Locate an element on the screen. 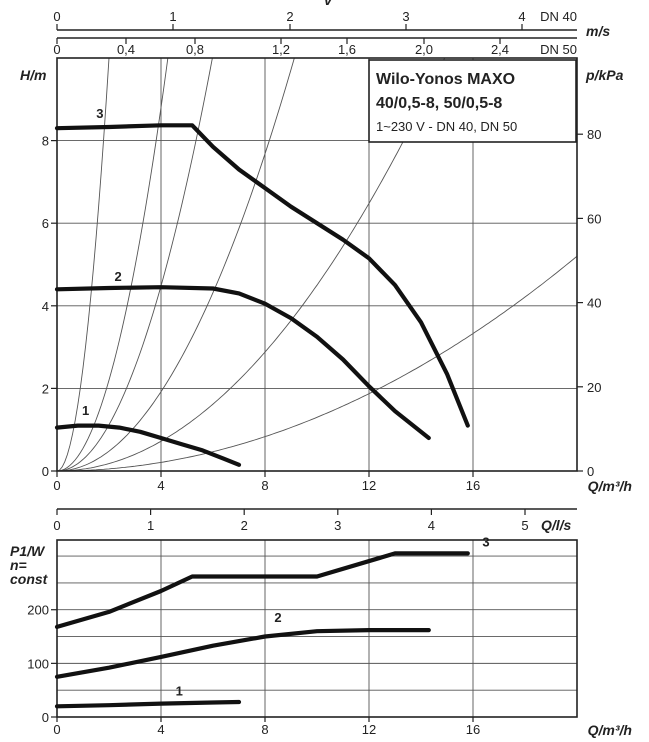 The height and width of the screenshot is (742, 649). top-axis-2-unit: DN 50 is located at coordinates (558, 49).